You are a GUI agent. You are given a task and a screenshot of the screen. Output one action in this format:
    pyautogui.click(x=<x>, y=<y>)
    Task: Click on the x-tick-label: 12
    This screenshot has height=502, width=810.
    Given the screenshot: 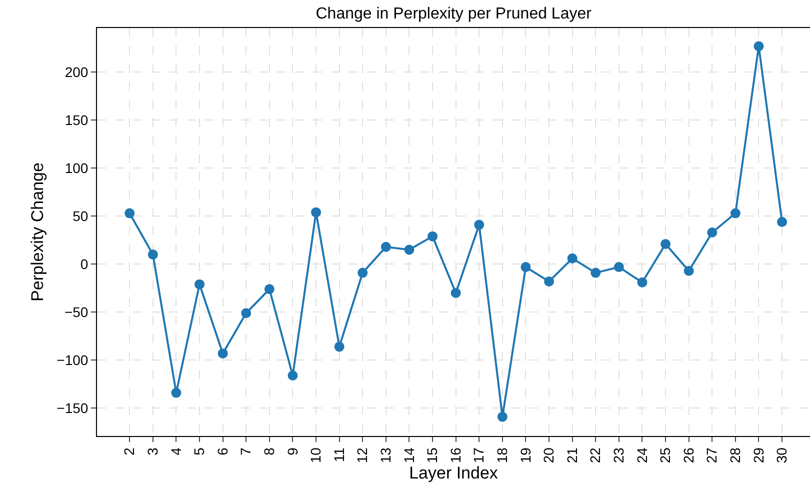 What is the action you would take?
    pyautogui.click(x=362, y=455)
    